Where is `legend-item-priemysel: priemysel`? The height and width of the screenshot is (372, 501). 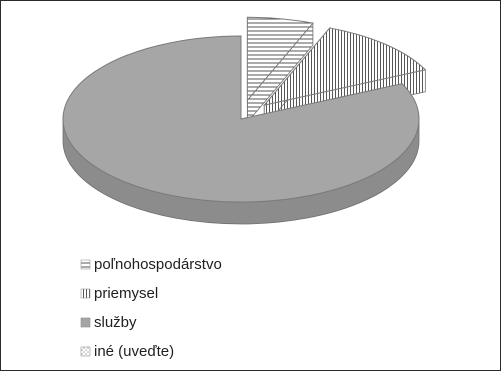
legend-item-priemysel: priemysel is located at coordinates (119, 293).